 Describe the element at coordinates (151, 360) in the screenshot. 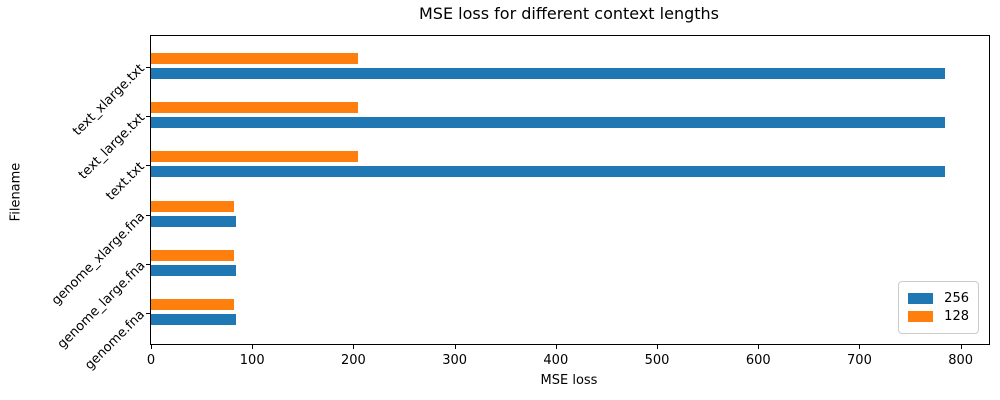

I see `x-tick-label: 0` at that location.